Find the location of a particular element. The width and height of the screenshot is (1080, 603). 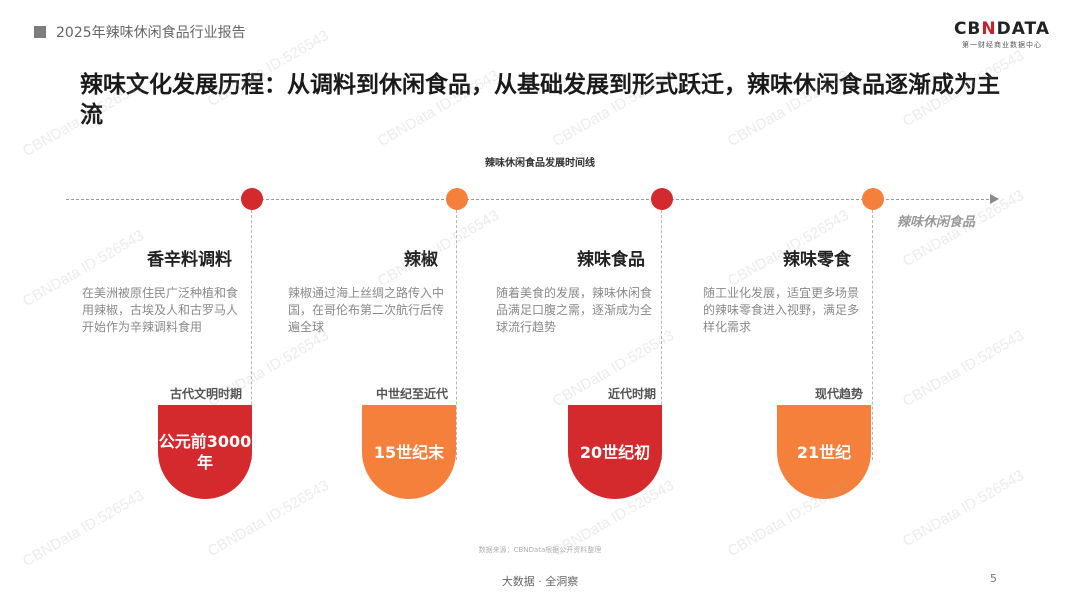

event-name: 香辛料调料 is located at coordinates (189, 260).